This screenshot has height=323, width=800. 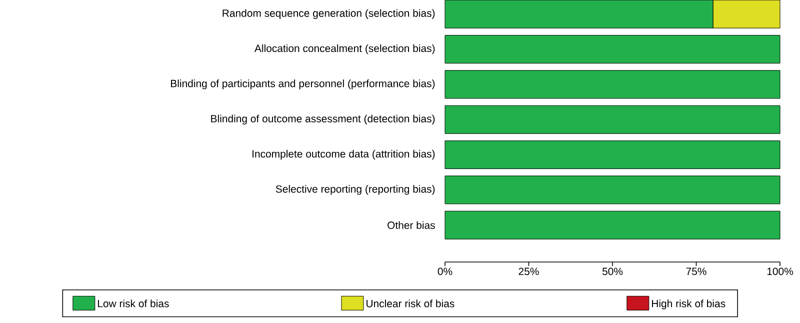 I want to click on x-tick-label: 50%, so click(x=612, y=272).